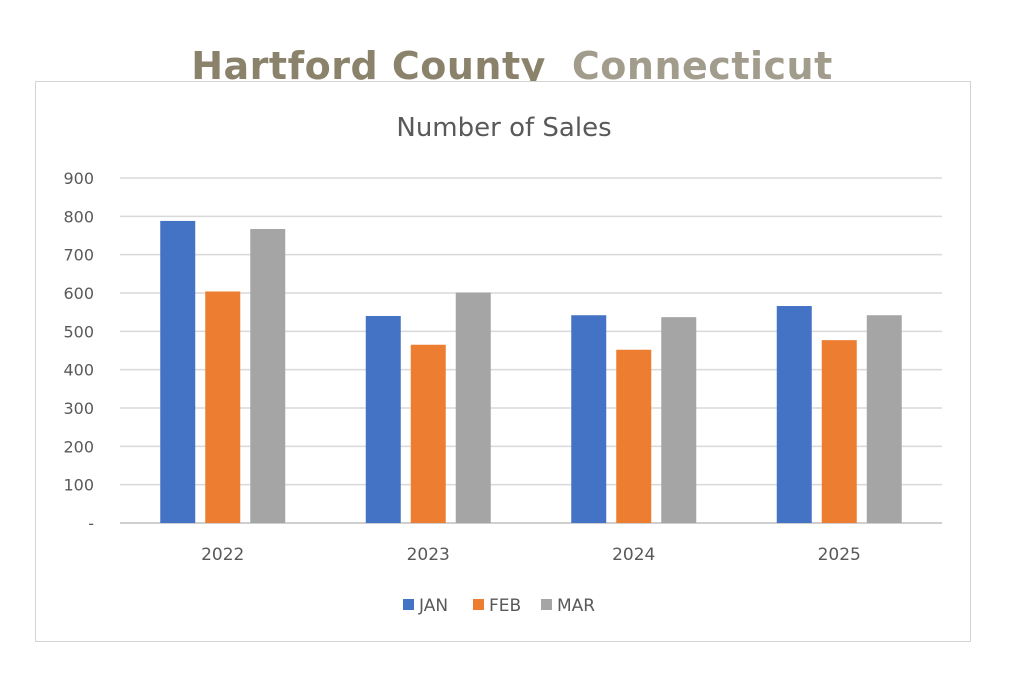 The height and width of the screenshot is (684, 1024). Describe the element at coordinates (634, 436) in the screenshot. I see `bar-feb-2024` at that location.